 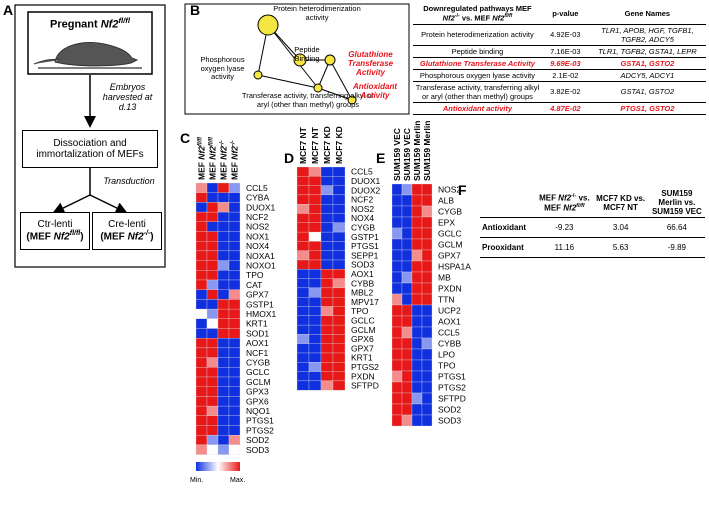 I want to click on table-row: Antioxidant -9.23 3.04 66.64, so click(x=592, y=228).